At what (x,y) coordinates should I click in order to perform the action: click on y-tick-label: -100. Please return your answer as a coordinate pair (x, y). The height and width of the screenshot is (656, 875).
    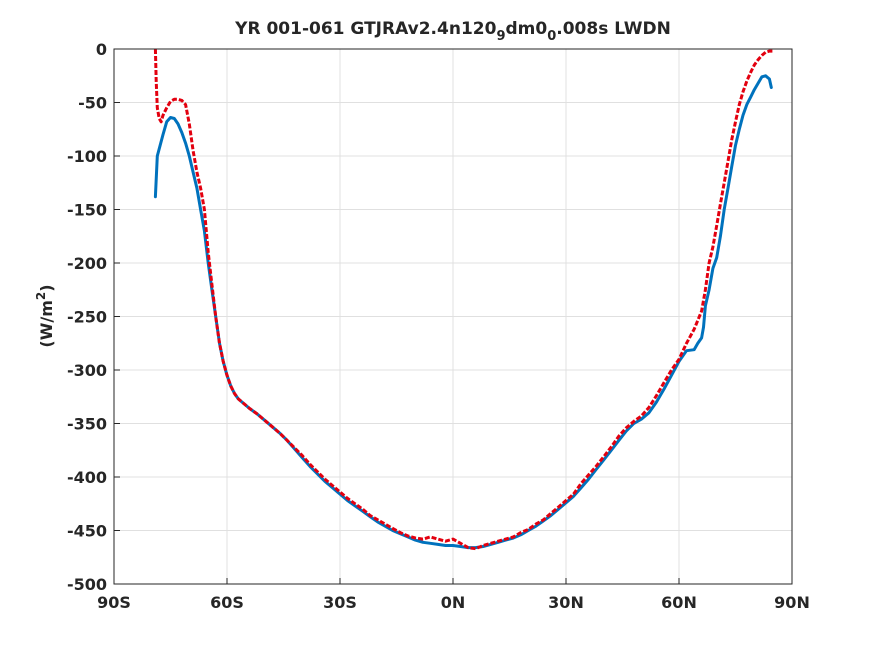
    Looking at the image, I should click on (87, 156).